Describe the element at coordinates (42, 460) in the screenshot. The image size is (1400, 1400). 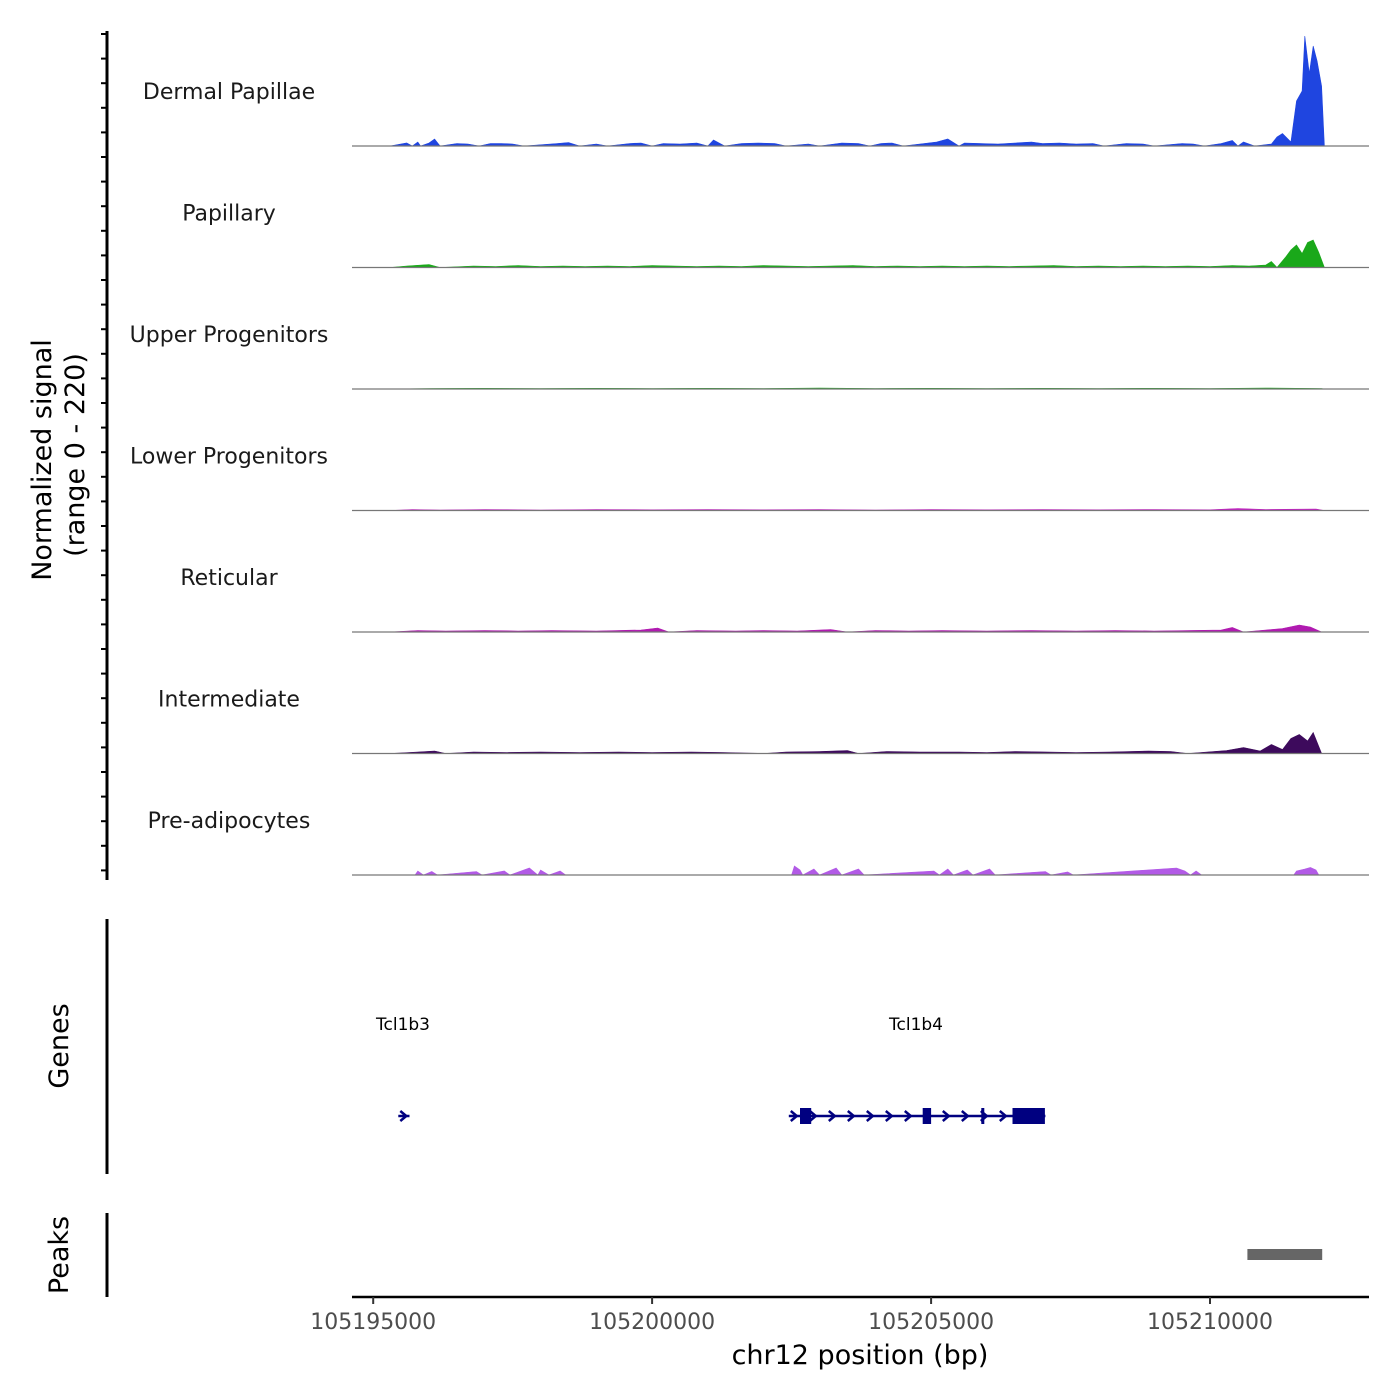
I see `y-axis-title: Normalized signal` at that location.